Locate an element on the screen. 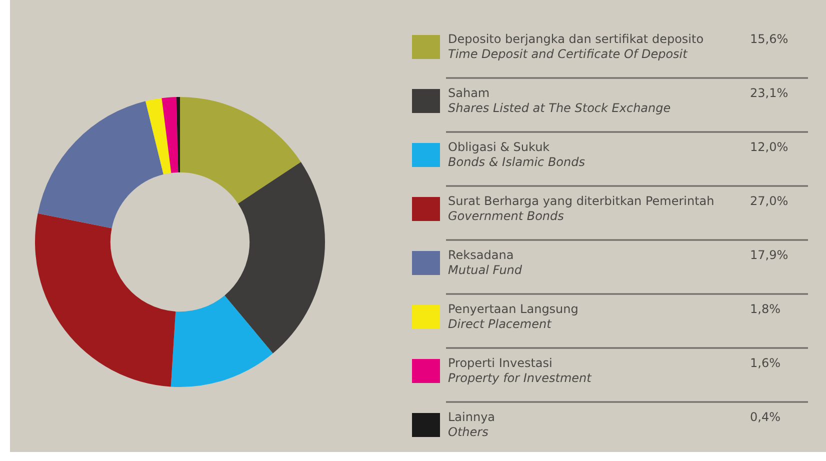  data-label: 15,6% is located at coordinates (769, 39).